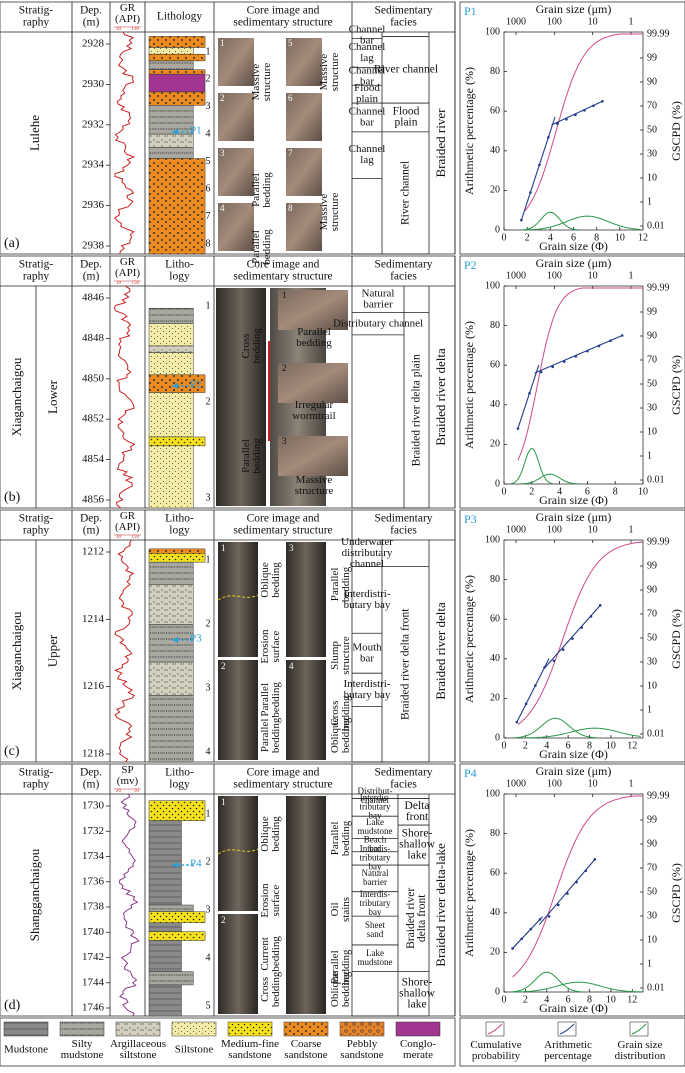 The height and width of the screenshot is (1073, 685). I want to click on legend-label: Pebbly, so click(362, 1044).